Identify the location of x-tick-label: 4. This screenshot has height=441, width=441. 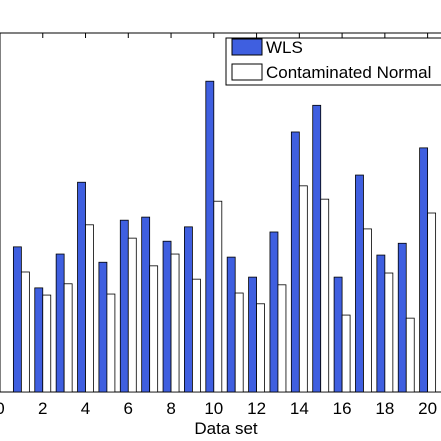
(85, 408).